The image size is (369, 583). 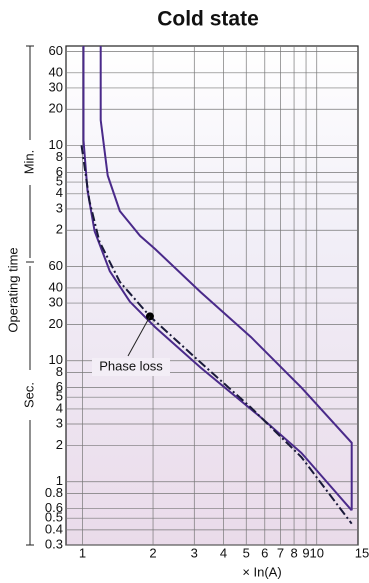 I want to click on x-tick-label: 4, so click(x=223, y=552).